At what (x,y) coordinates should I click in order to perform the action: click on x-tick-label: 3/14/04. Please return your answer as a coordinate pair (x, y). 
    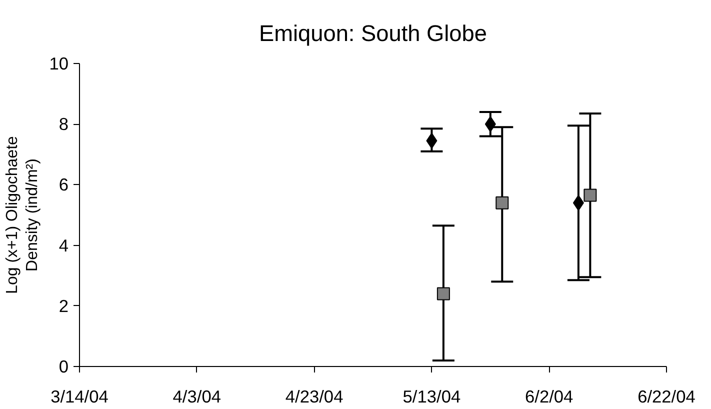
    Looking at the image, I should click on (79, 396).